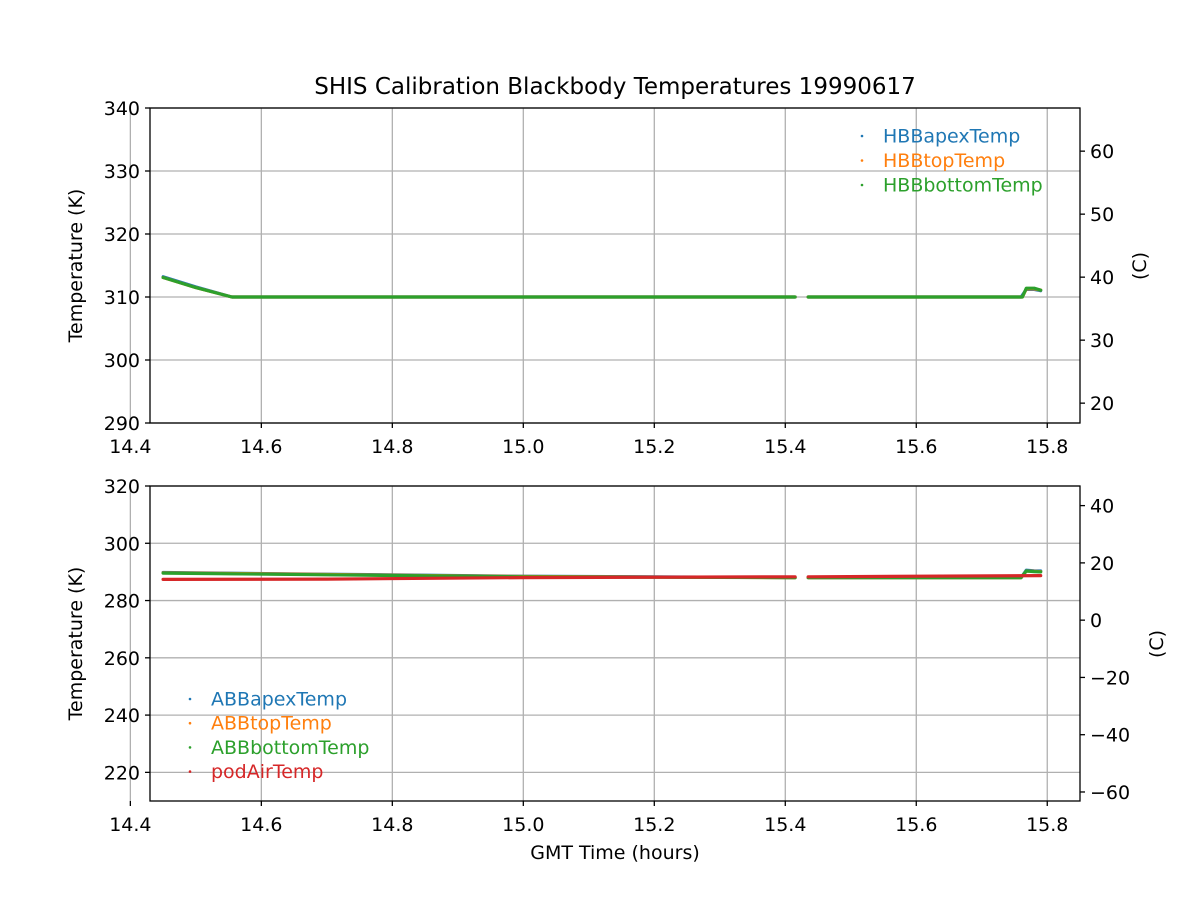  I want to click on abbapextemp-legend-label: ABBapexTemp, so click(279, 700).